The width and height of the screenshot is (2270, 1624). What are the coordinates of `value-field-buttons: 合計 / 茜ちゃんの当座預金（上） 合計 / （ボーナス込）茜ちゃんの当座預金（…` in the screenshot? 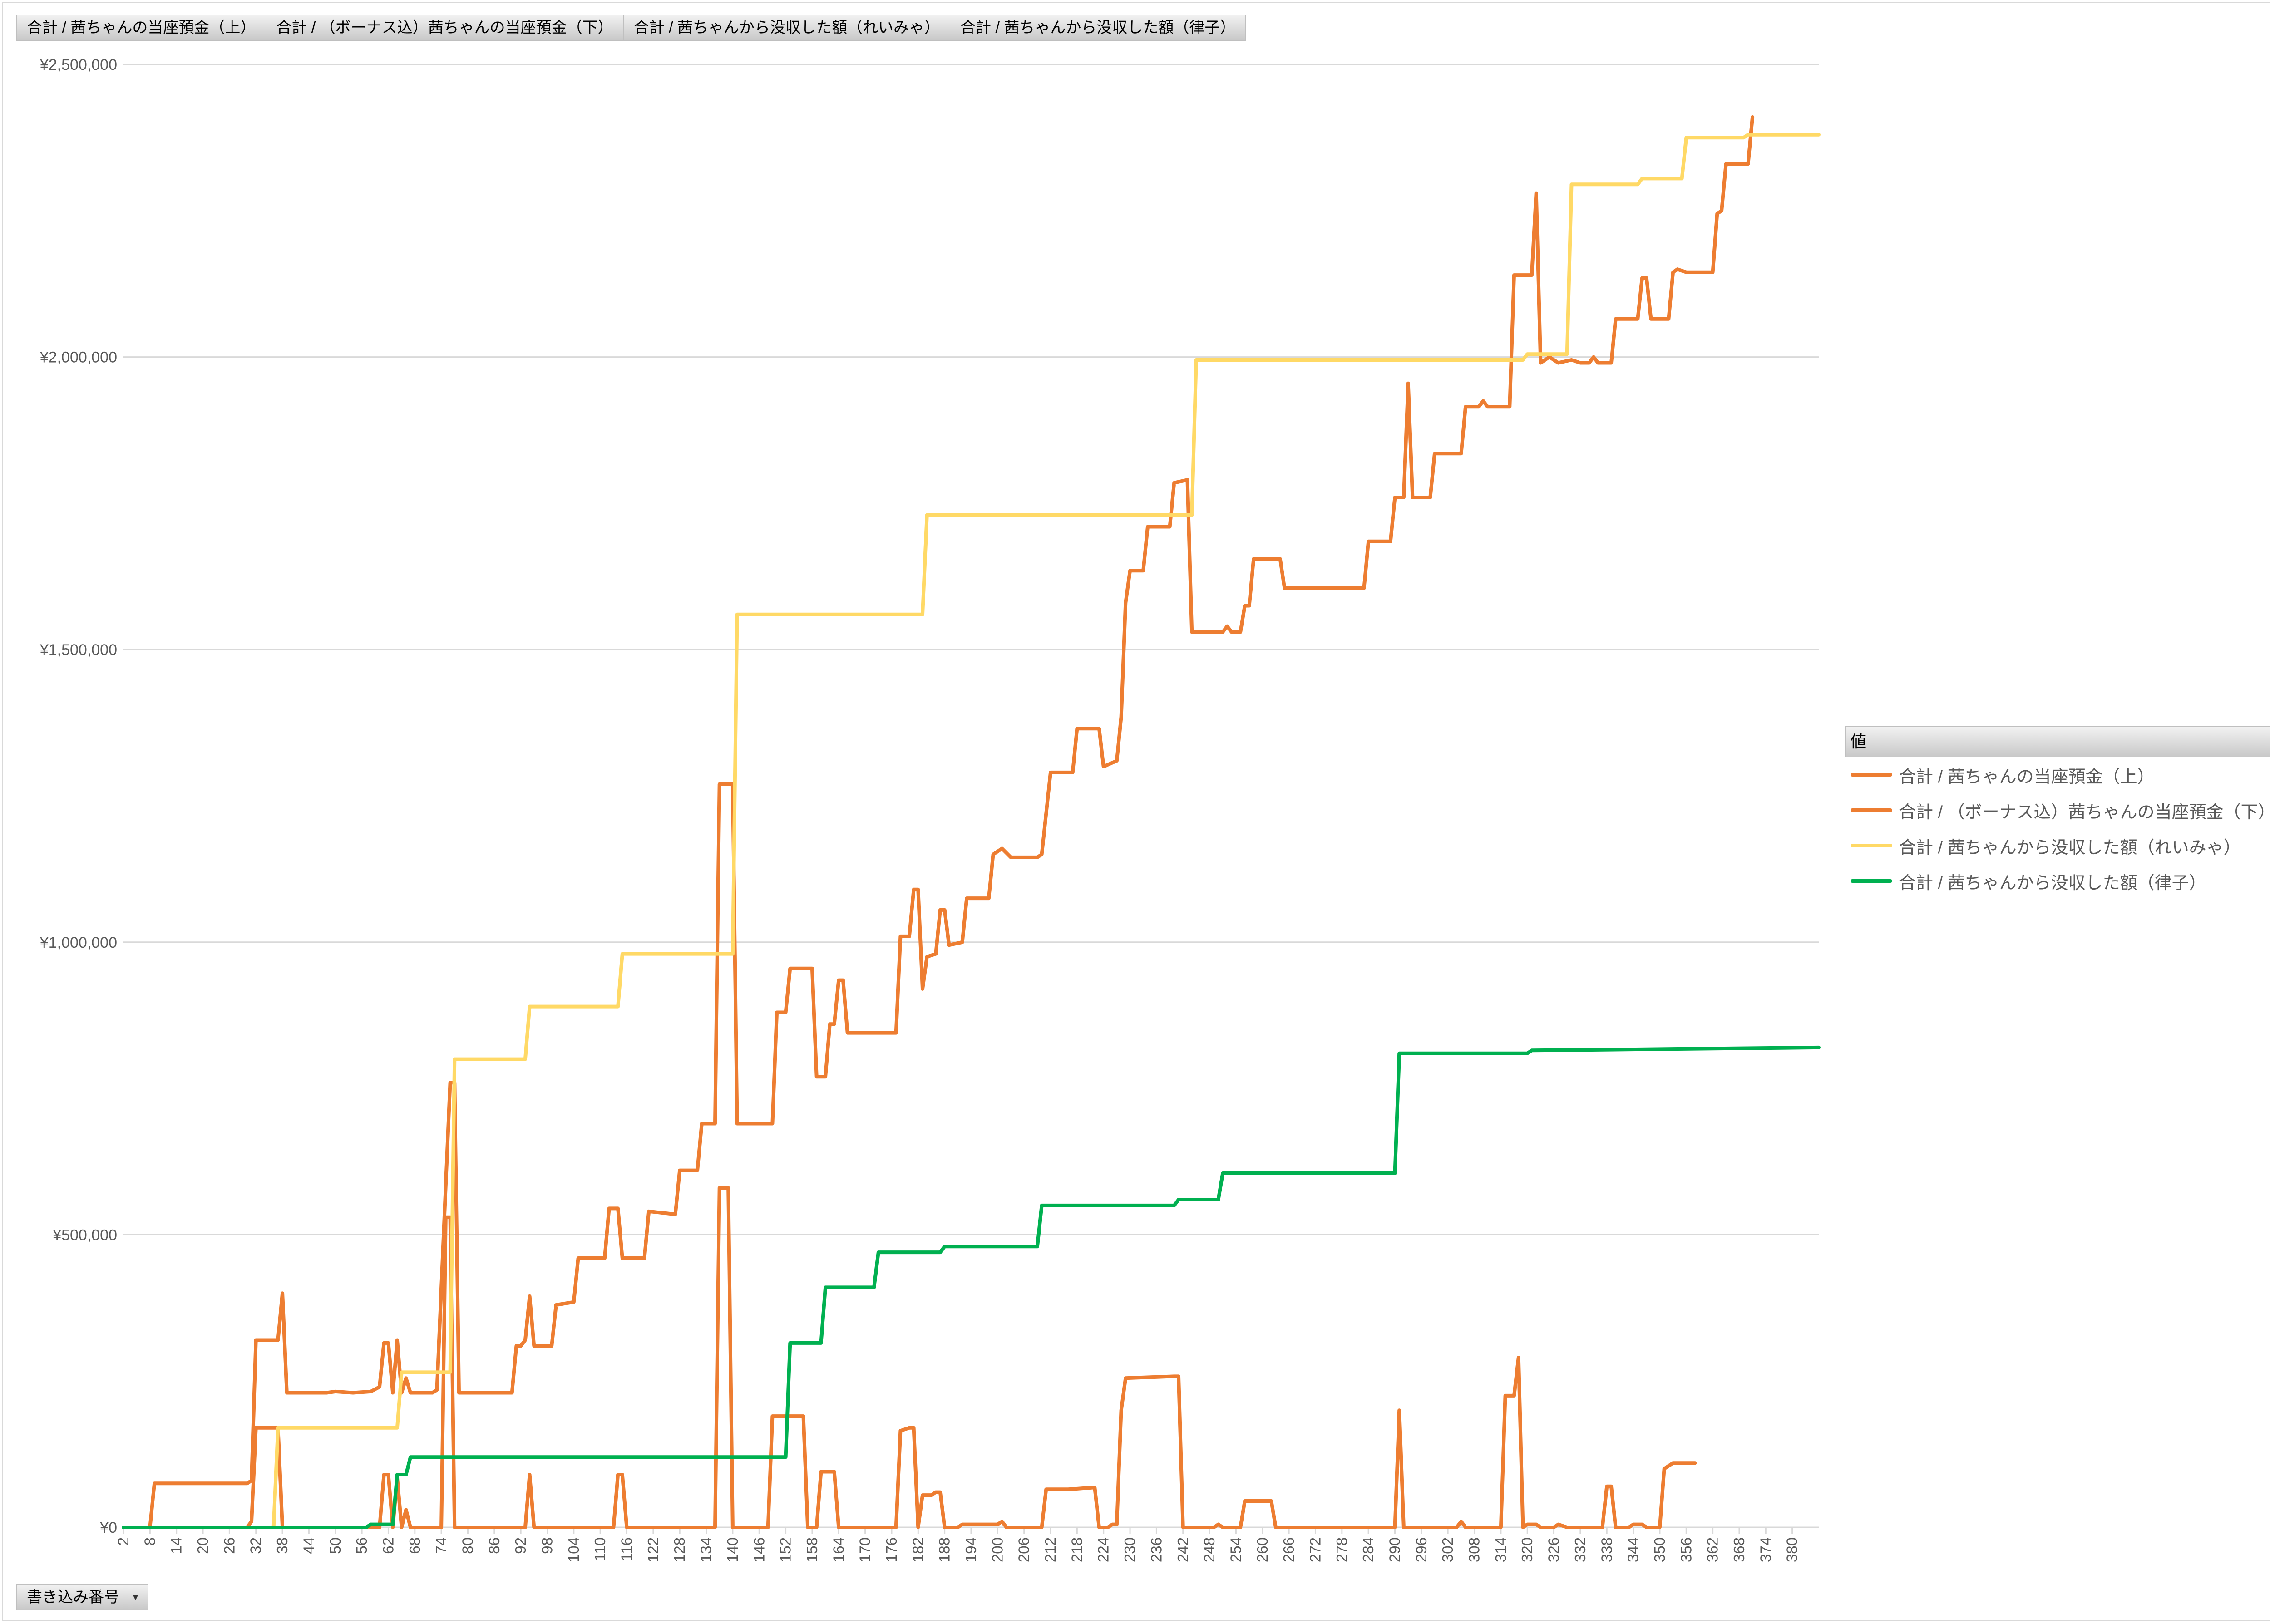 It's located at (631, 28).